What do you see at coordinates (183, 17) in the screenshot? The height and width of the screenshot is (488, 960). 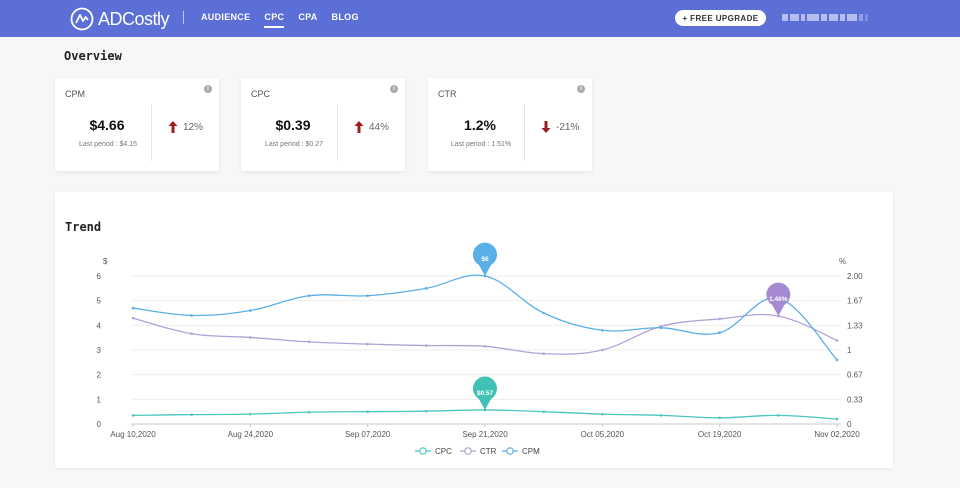 I see `nav-divider` at bounding box center [183, 17].